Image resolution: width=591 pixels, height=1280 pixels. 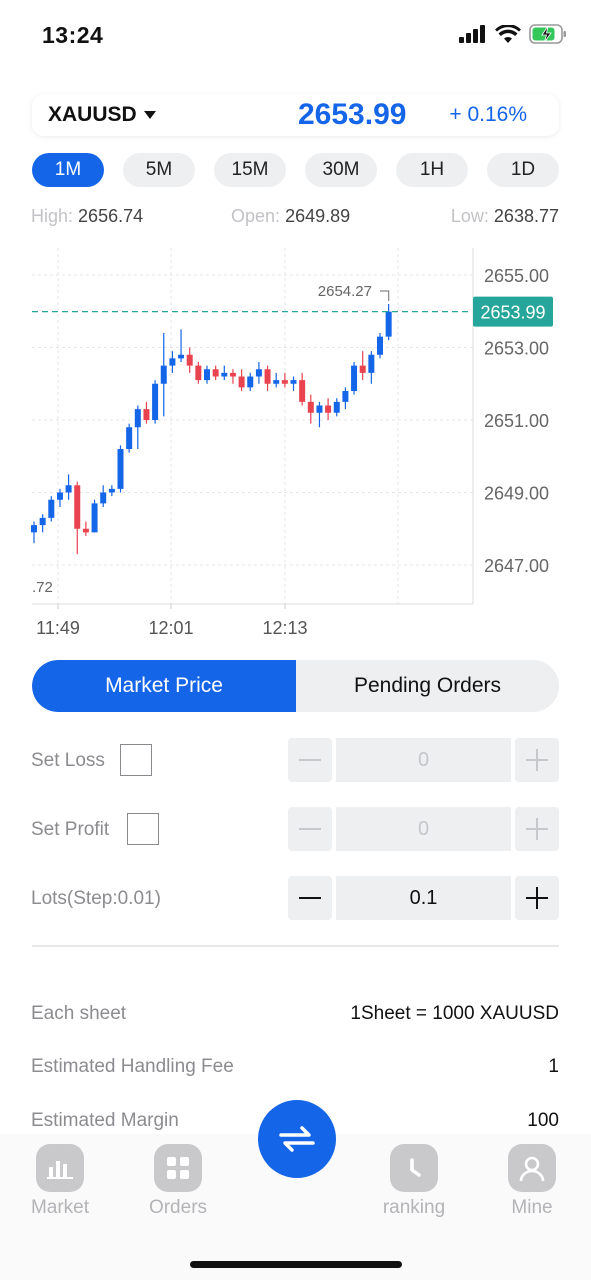 What do you see at coordinates (256, 216) in the screenshot?
I see `open-label: Open:` at bounding box center [256, 216].